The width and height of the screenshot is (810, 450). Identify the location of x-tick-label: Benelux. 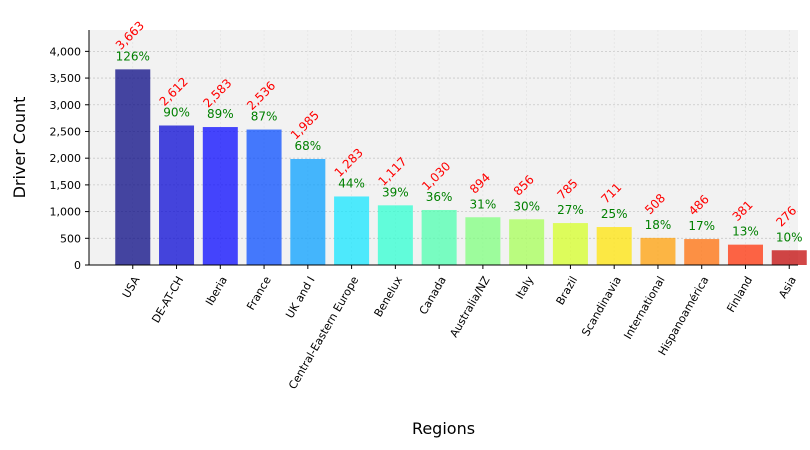
(389, 297).